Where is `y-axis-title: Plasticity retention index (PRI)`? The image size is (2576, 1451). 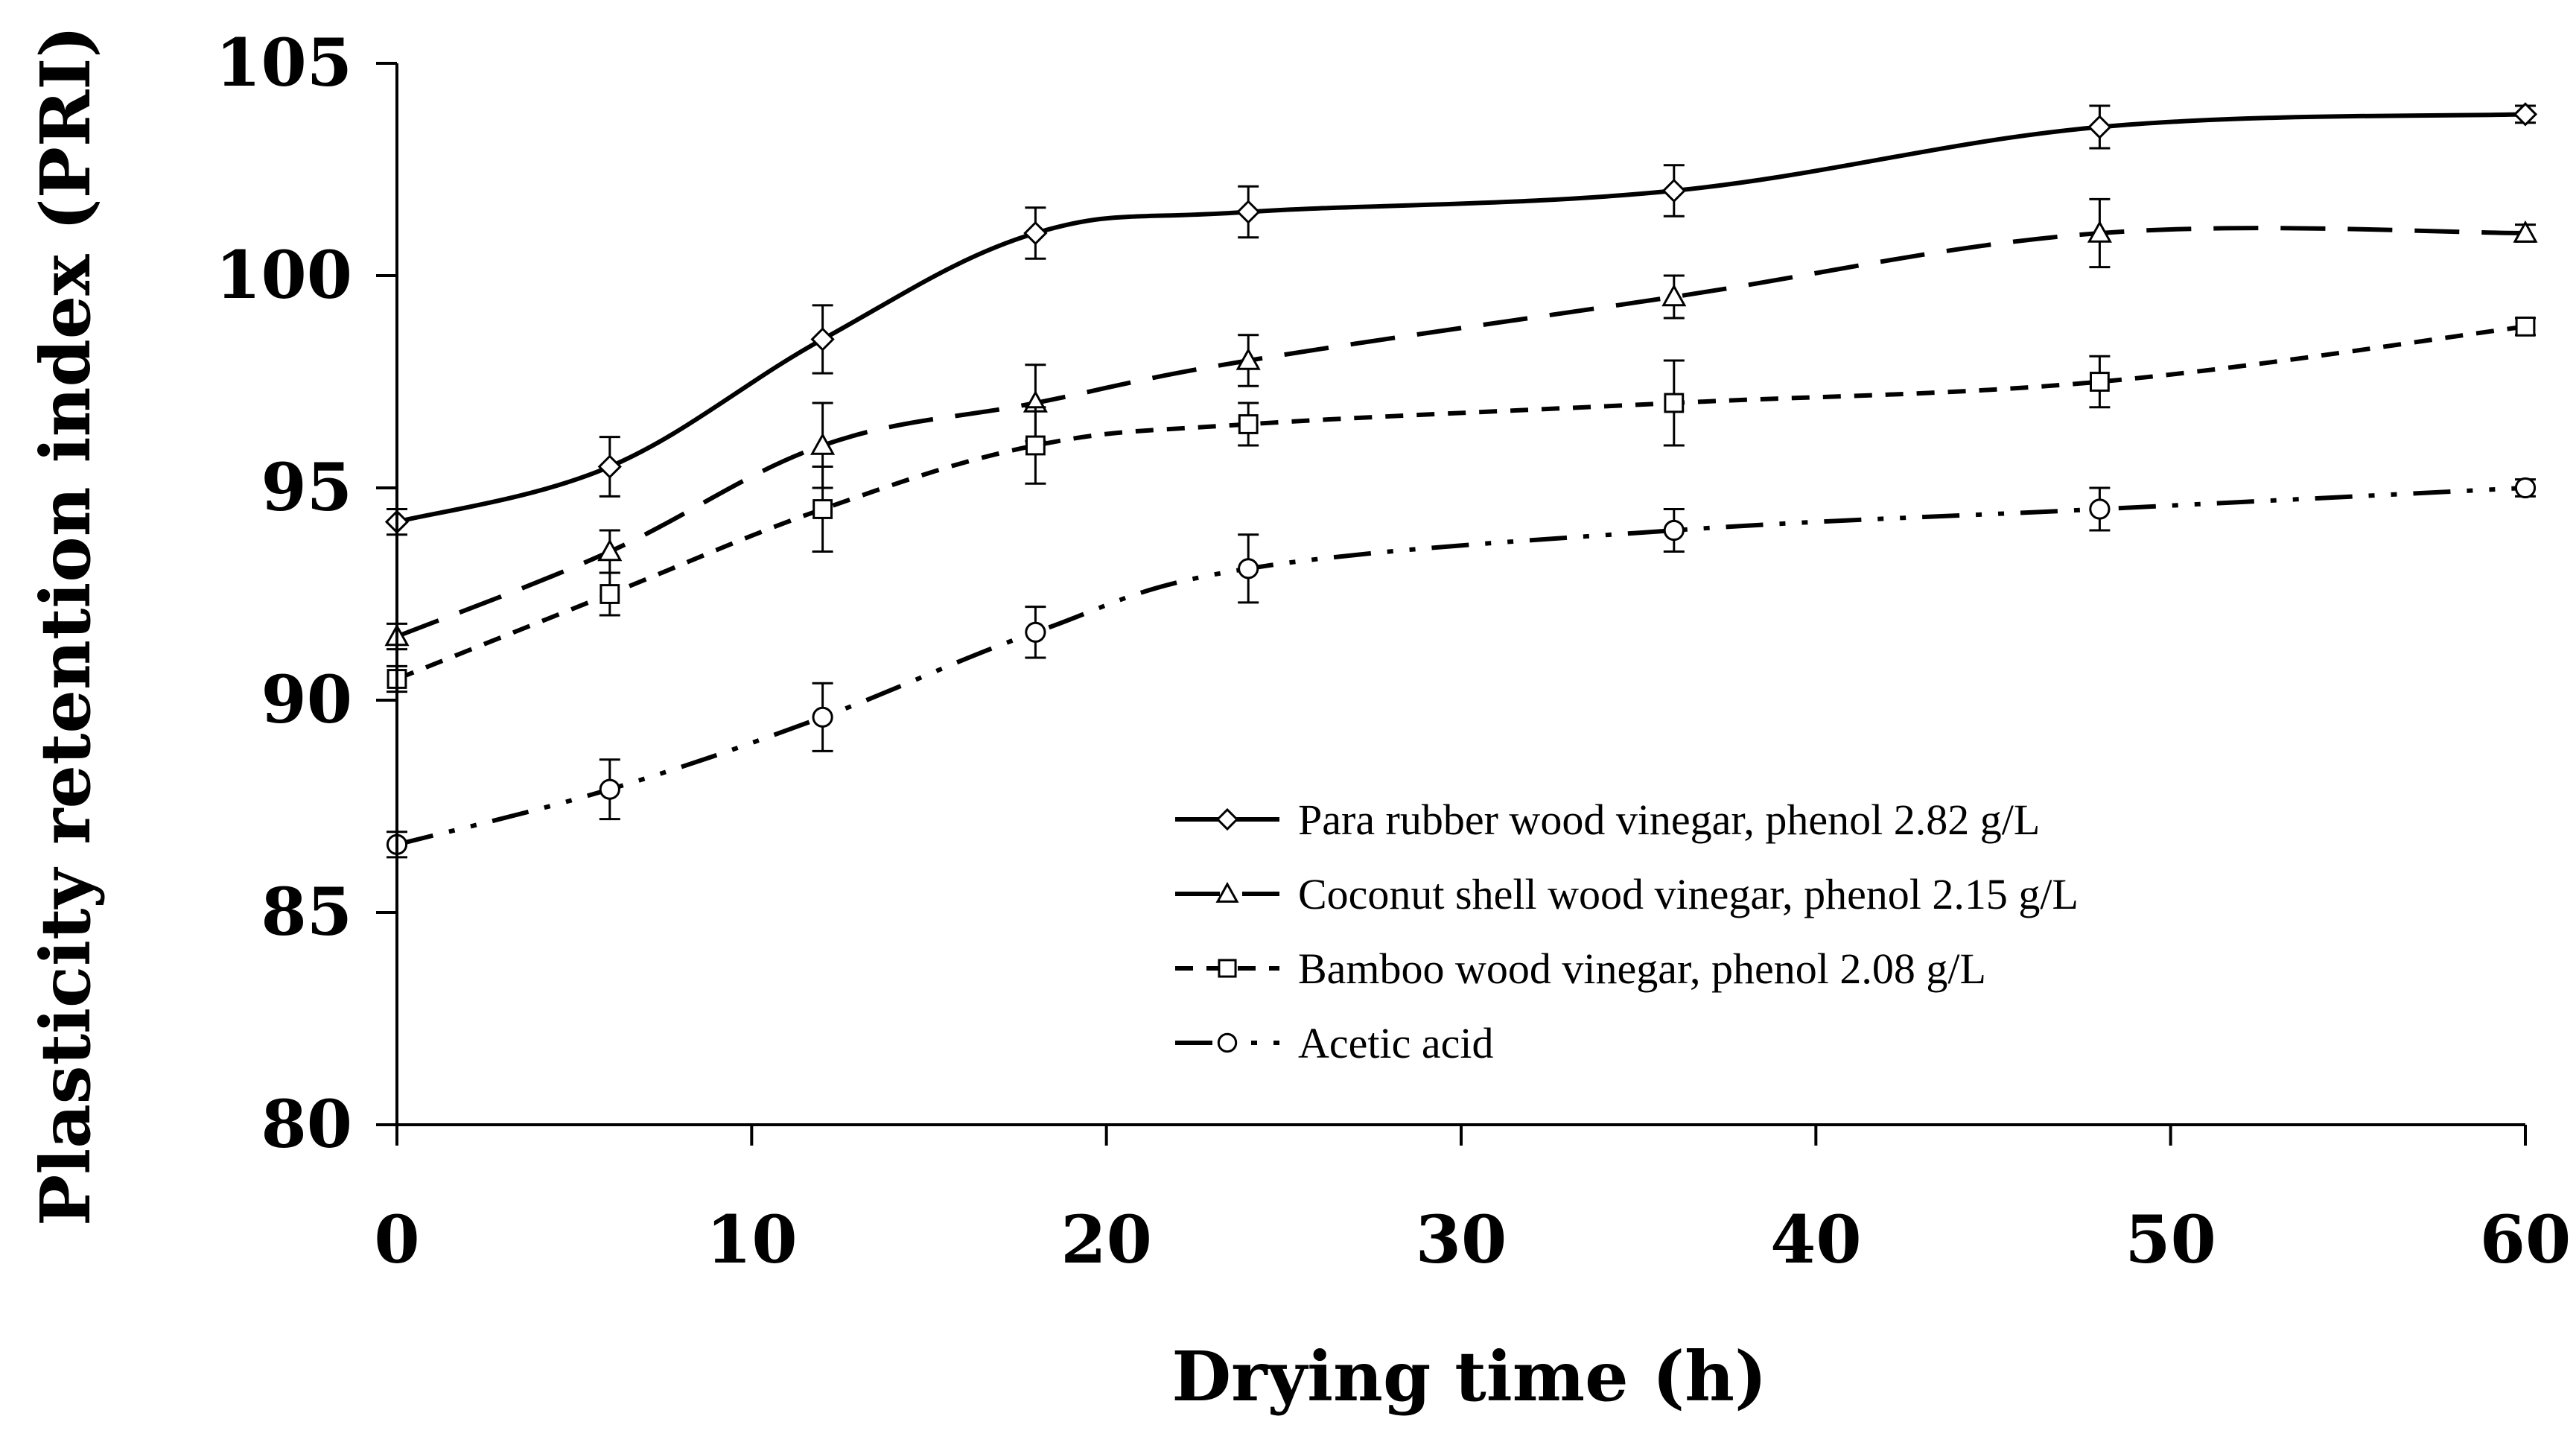
y-axis-title: Plasticity retention index (PRI) is located at coordinates (65, 625).